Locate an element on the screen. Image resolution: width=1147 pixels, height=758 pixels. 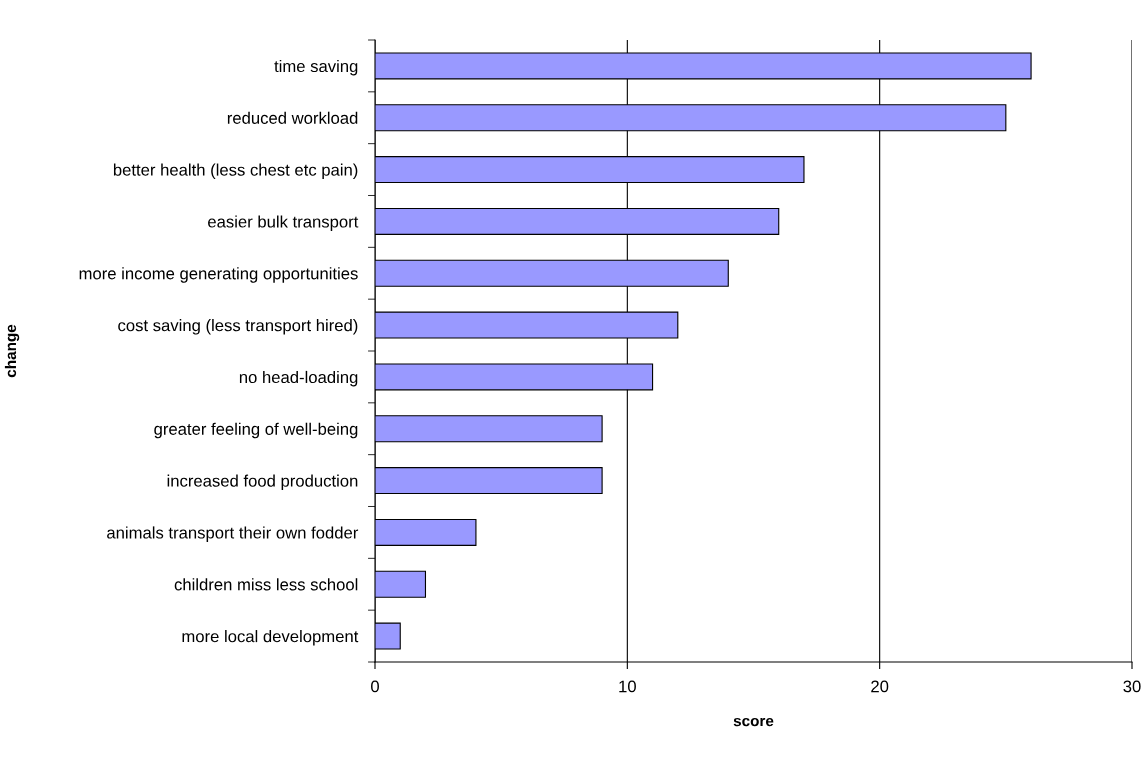
x-axis-title: score is located at coordinates (753, 722).